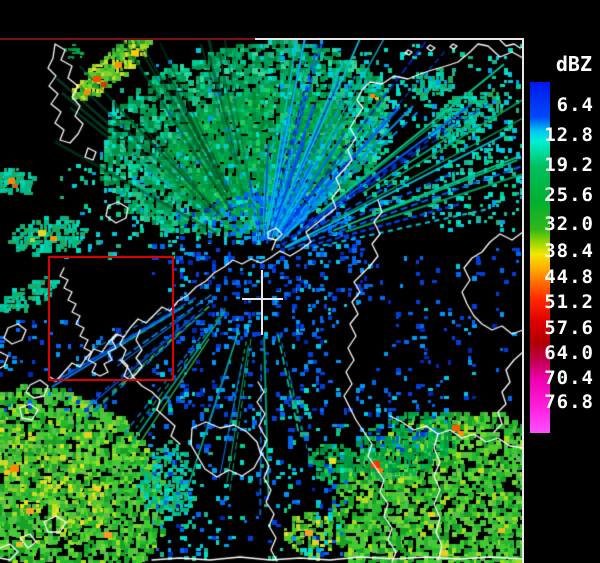 Image resolution: width=600 pixels, height=563 pixels. I want to click on dbz-colorbar, so click(540, 257).